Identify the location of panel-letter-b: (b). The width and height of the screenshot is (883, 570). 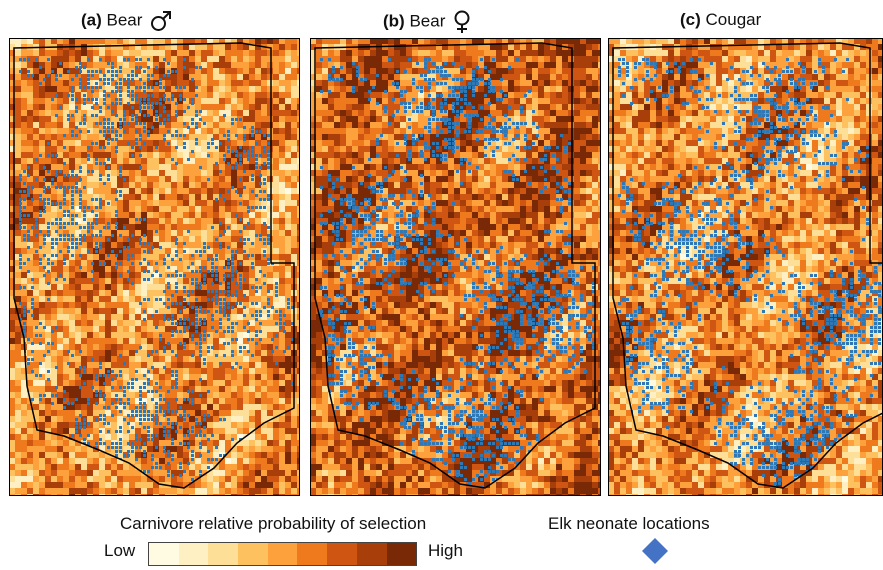
(394, 21).